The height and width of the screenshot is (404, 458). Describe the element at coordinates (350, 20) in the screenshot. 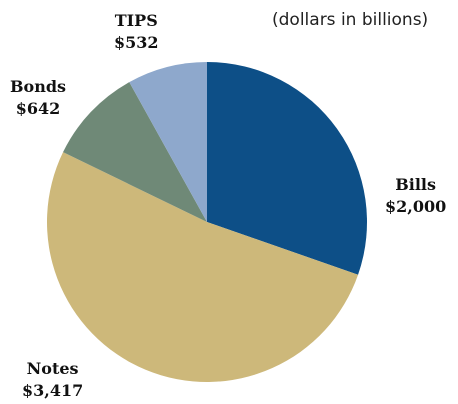

I see `chart-subtitle: (dollars in billions)` at that location.